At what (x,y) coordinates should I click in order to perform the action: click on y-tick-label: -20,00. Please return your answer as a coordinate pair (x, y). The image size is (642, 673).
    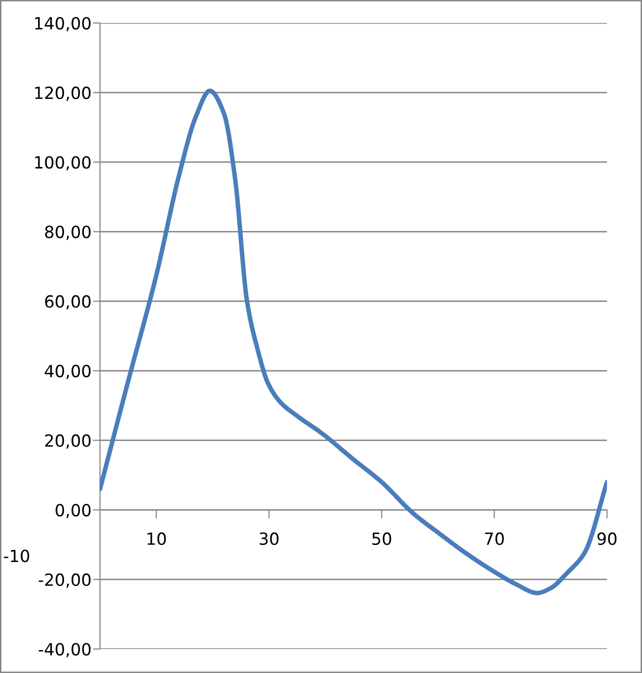
    Looking at the image, I should click on (64, 580).